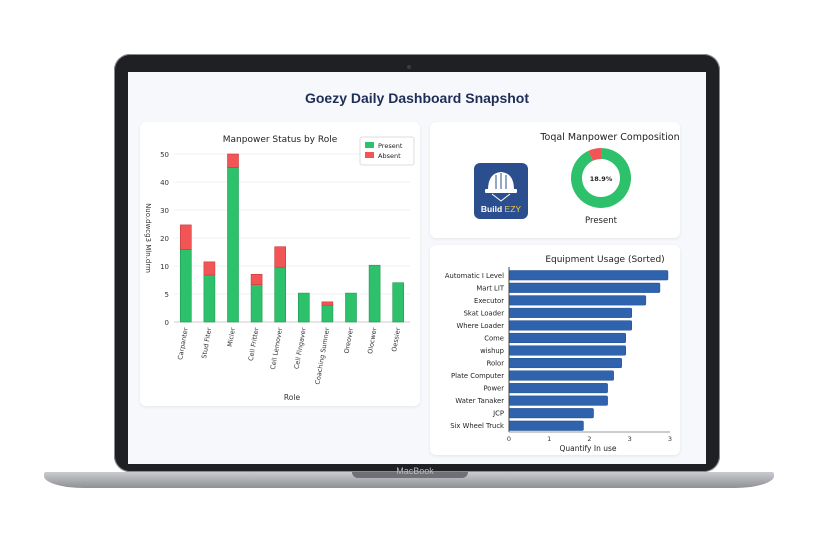  What do you see at coordinates (409, 67) in the screenshot?
I see `webcam` at bounding box center [409, 67].